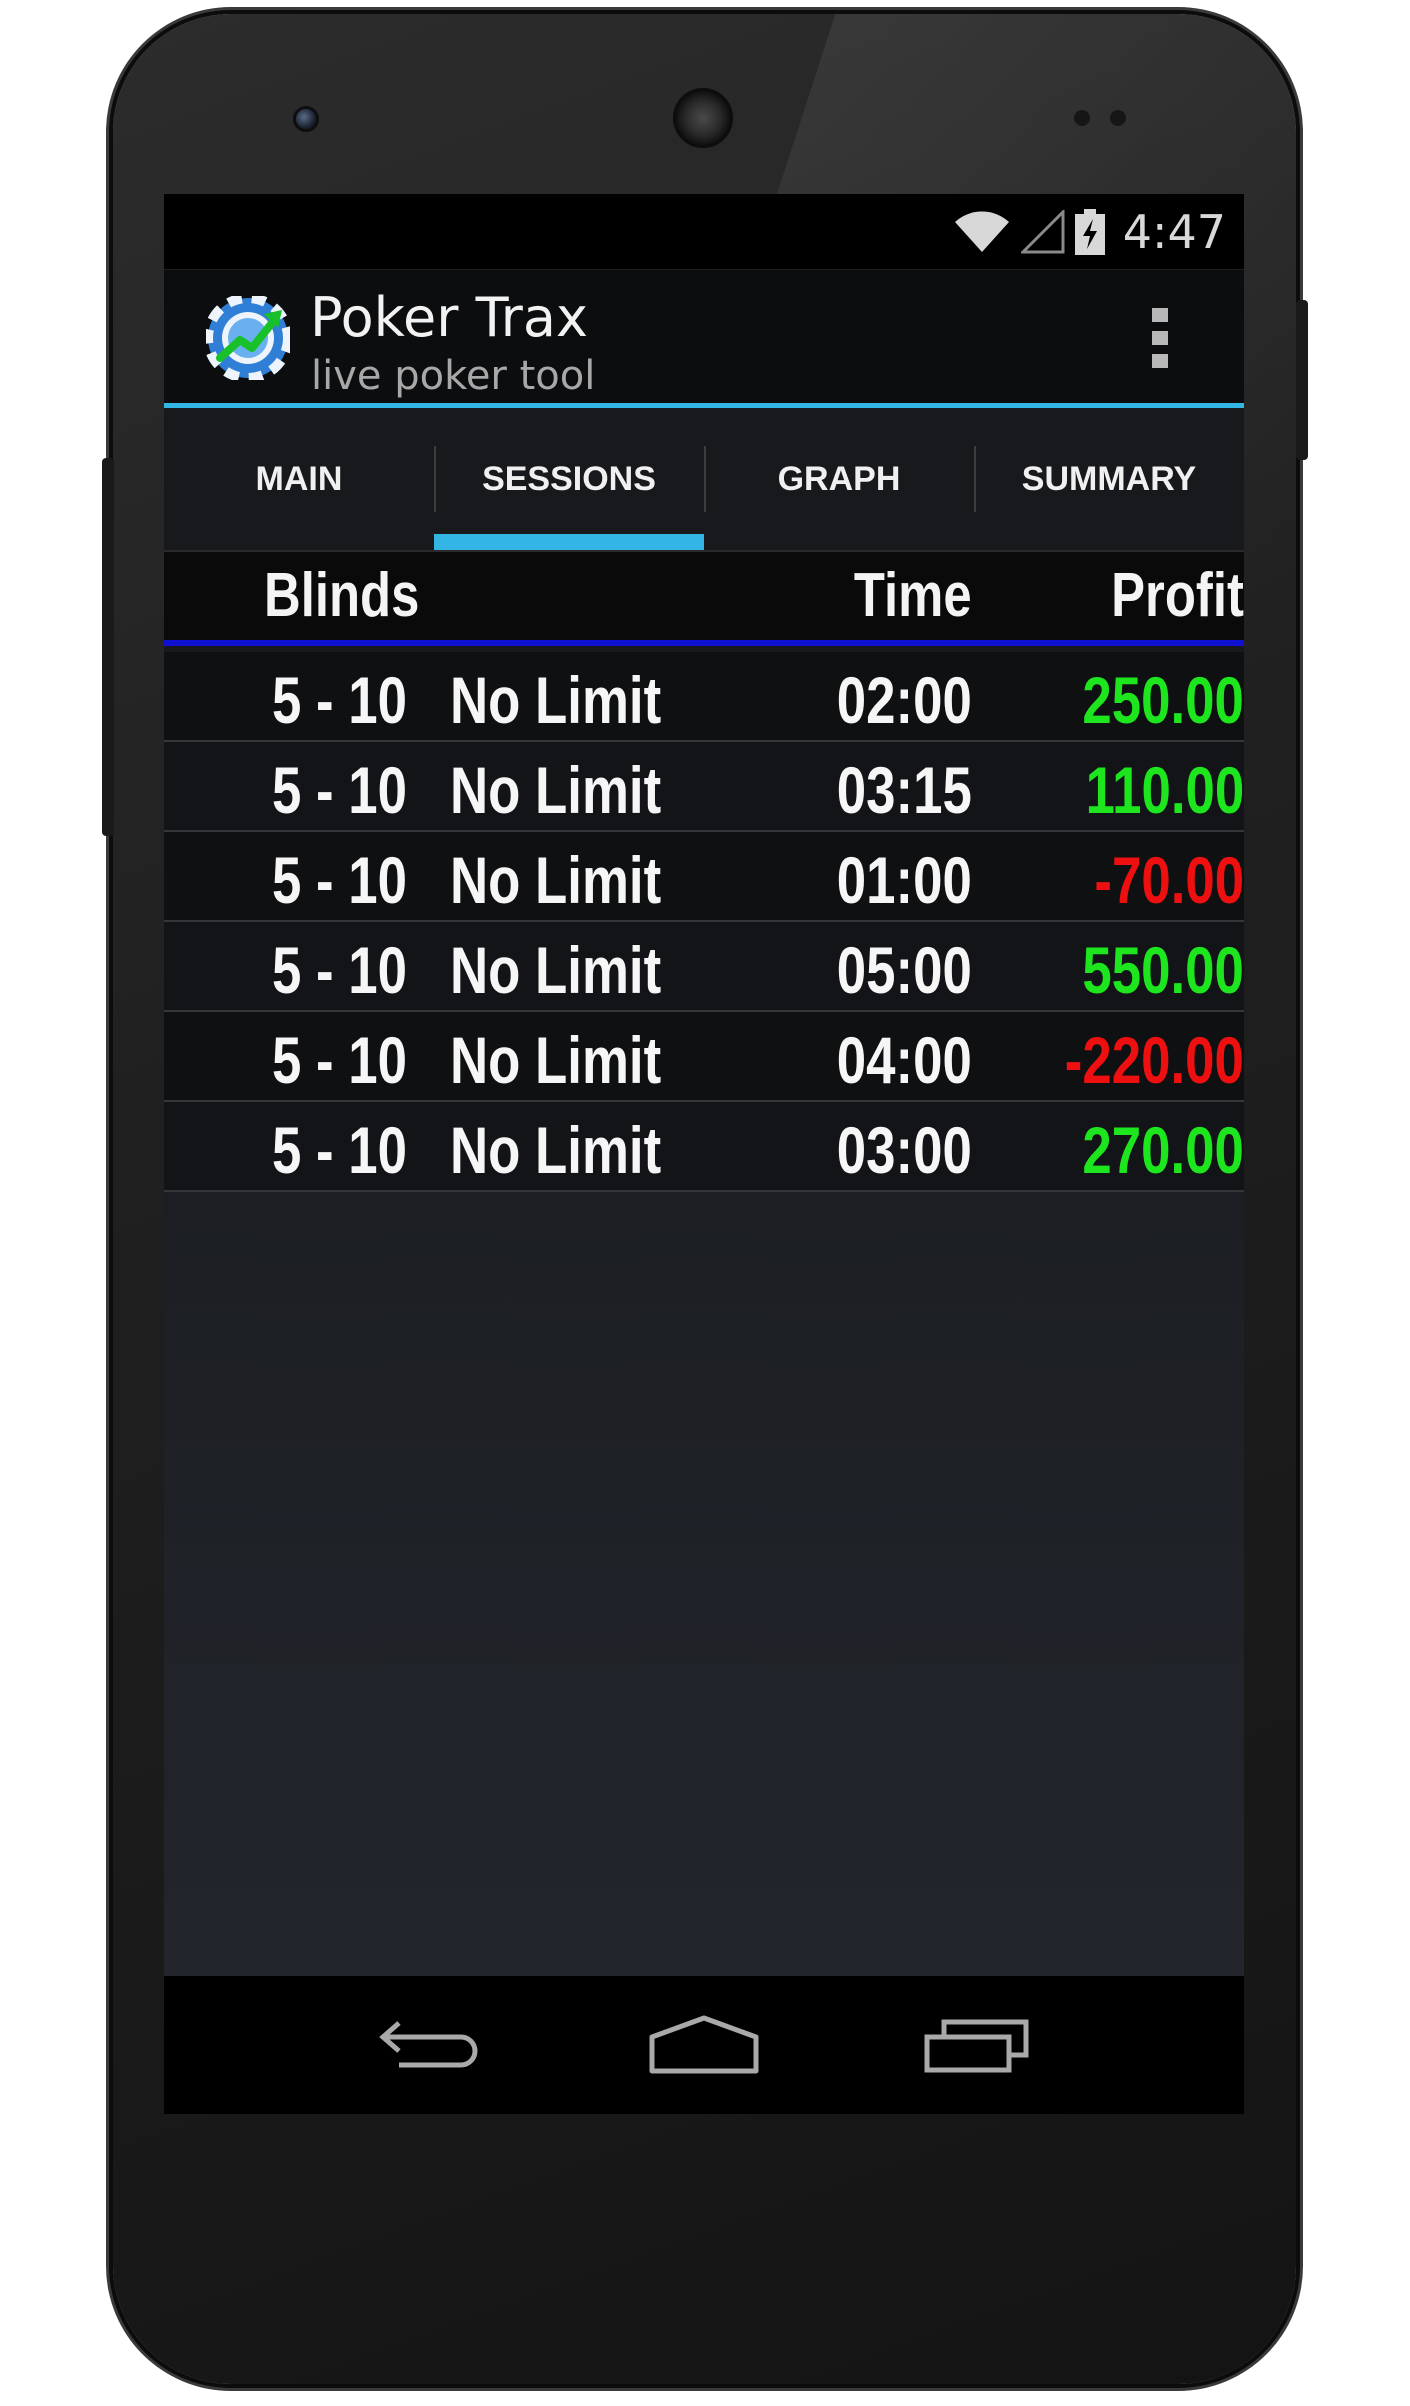  Describe the element at coordinates (569, 479) in the screenshot. I see `tab-sessions: SESSIONS` at that location.